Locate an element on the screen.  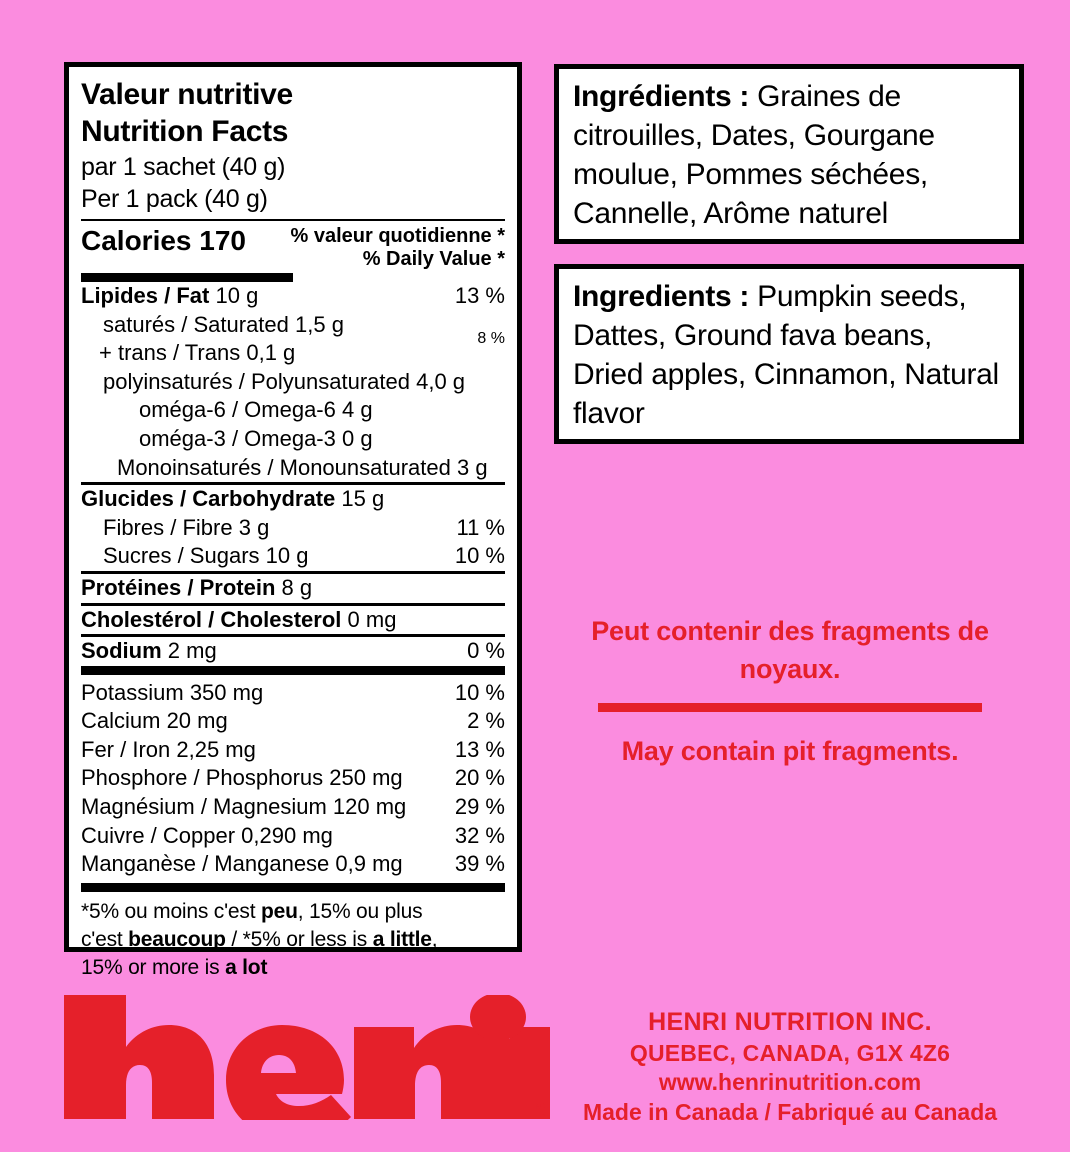
fibre-label: Fibres / Fibre is located at coordinates (168, 527).